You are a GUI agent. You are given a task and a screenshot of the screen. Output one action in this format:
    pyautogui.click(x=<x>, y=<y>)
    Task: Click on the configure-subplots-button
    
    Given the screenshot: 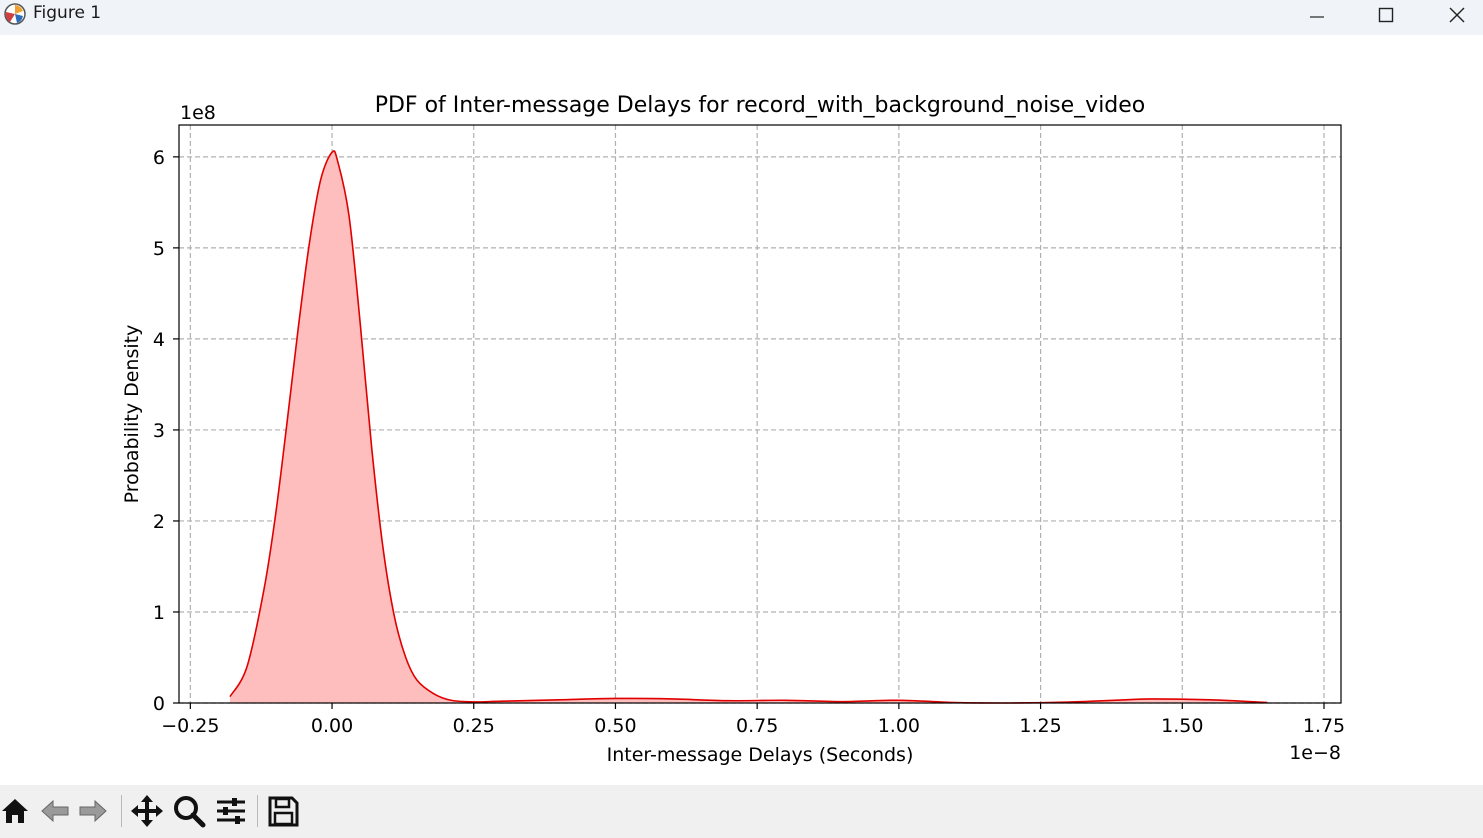 What is the action you would take?
    pyautogui.click(x=231, y=811)
    